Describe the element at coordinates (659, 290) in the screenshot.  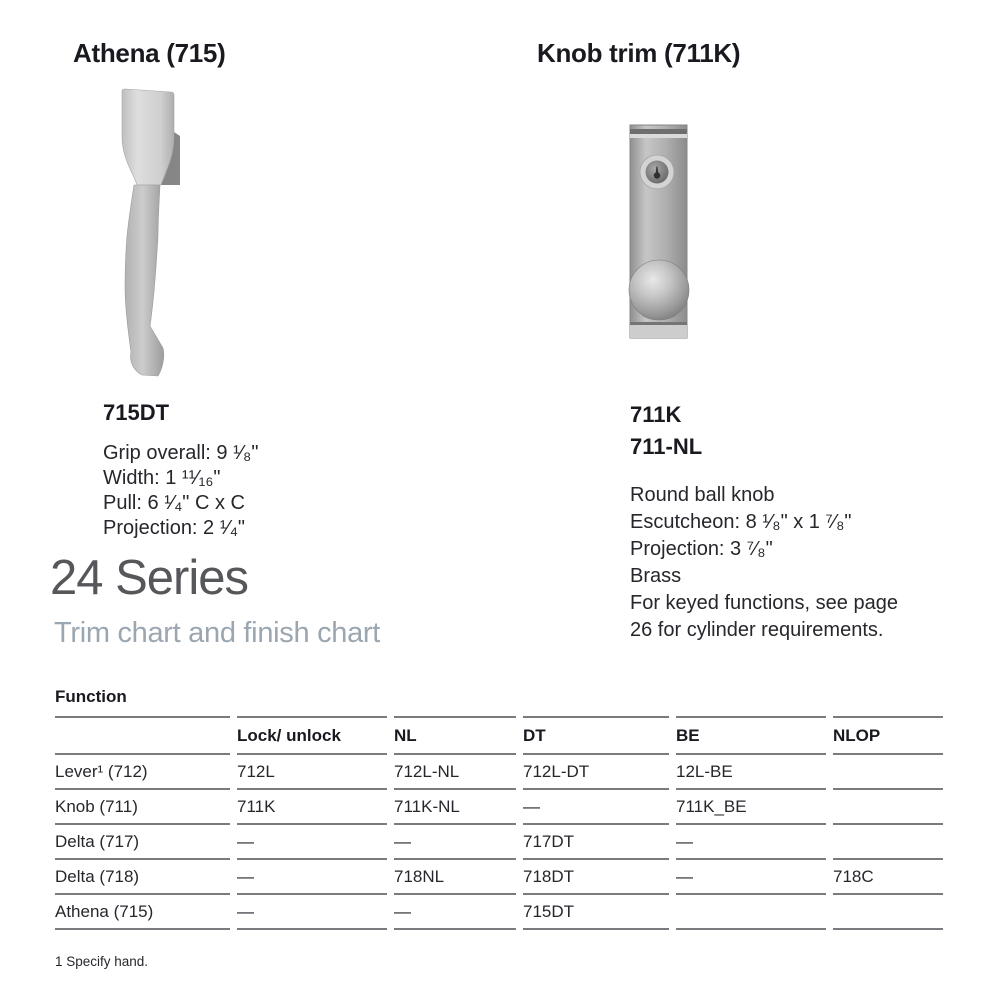
I see `ball-knob` at that location.